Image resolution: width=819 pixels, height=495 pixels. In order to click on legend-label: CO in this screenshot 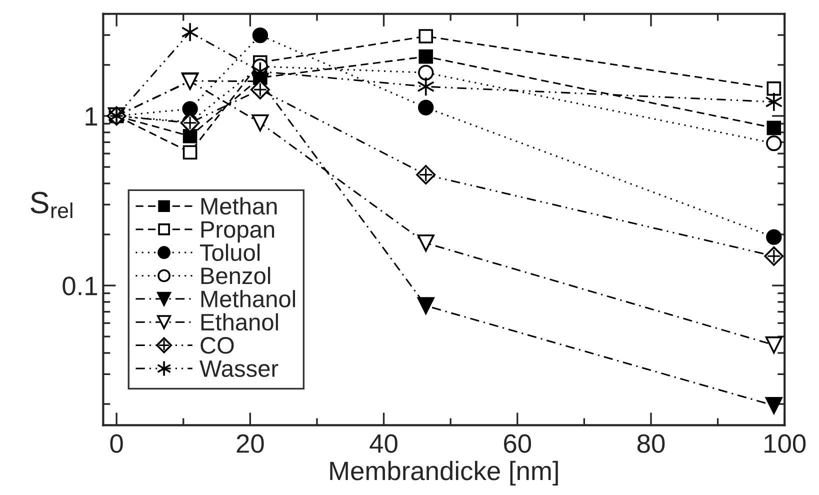, I will do `click(217, 345)`.